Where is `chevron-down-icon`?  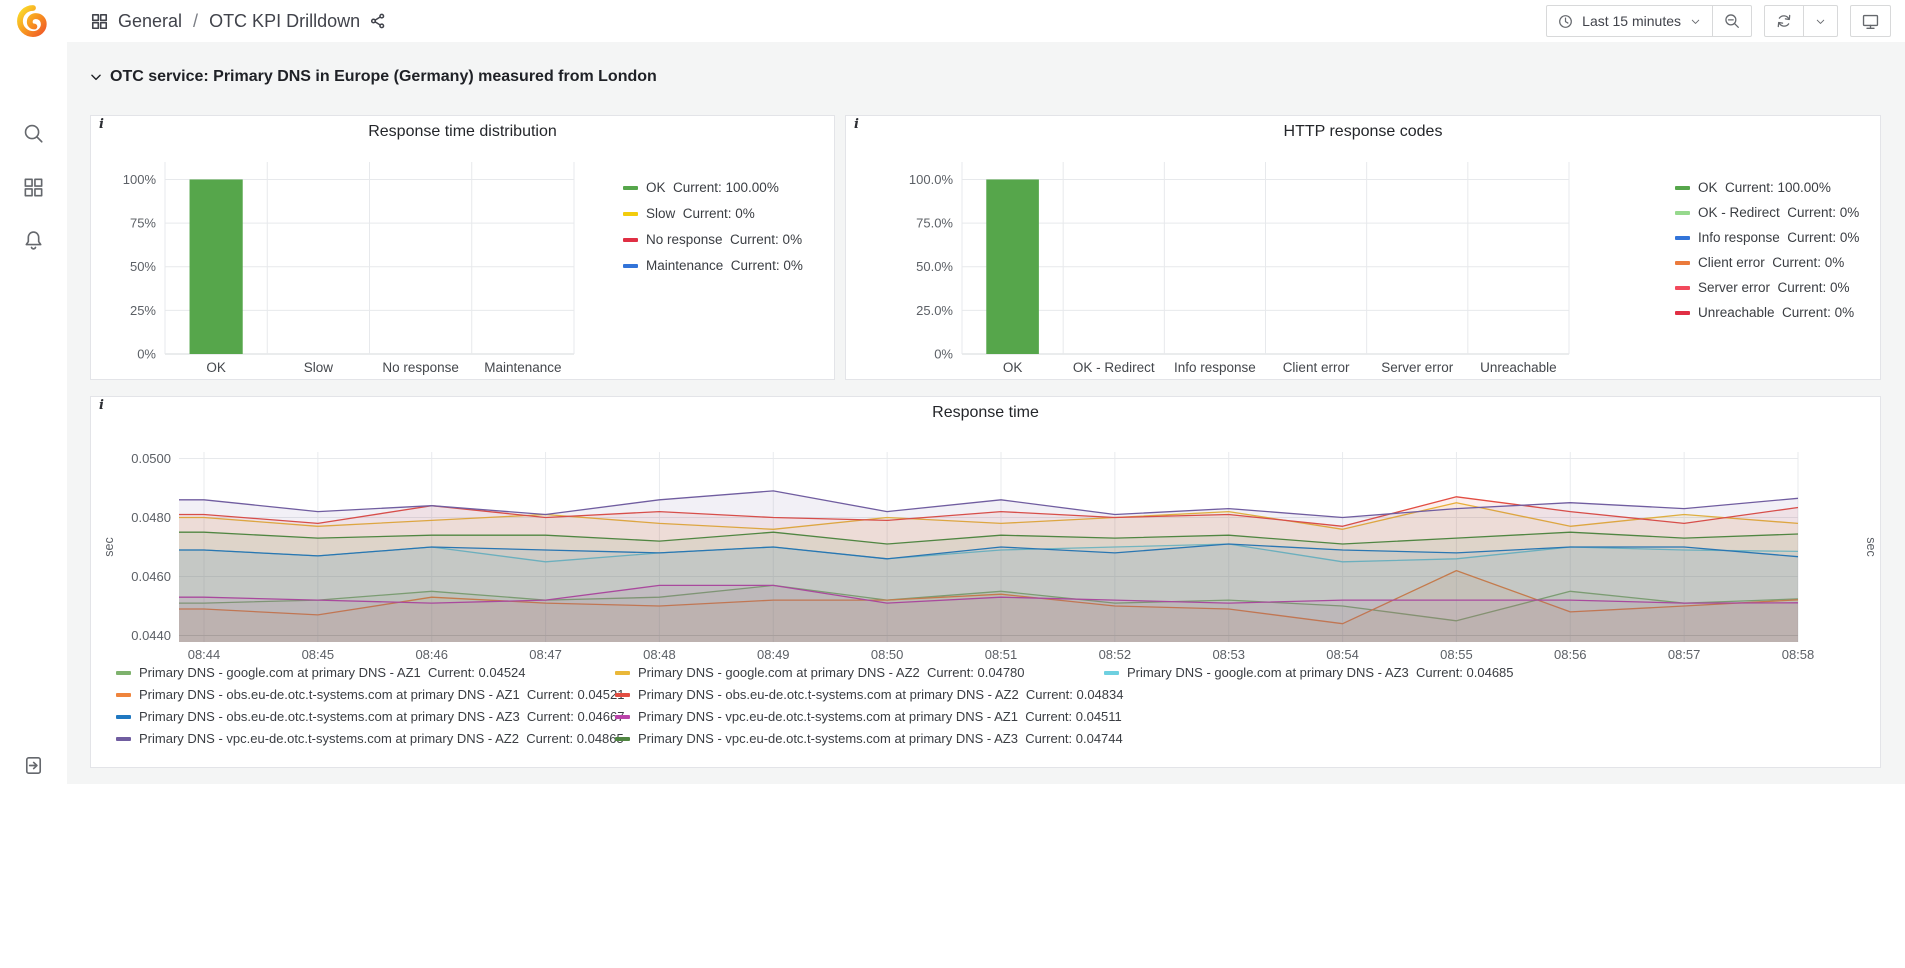 chevron-down-icon is located at coordinates (1695, 21).